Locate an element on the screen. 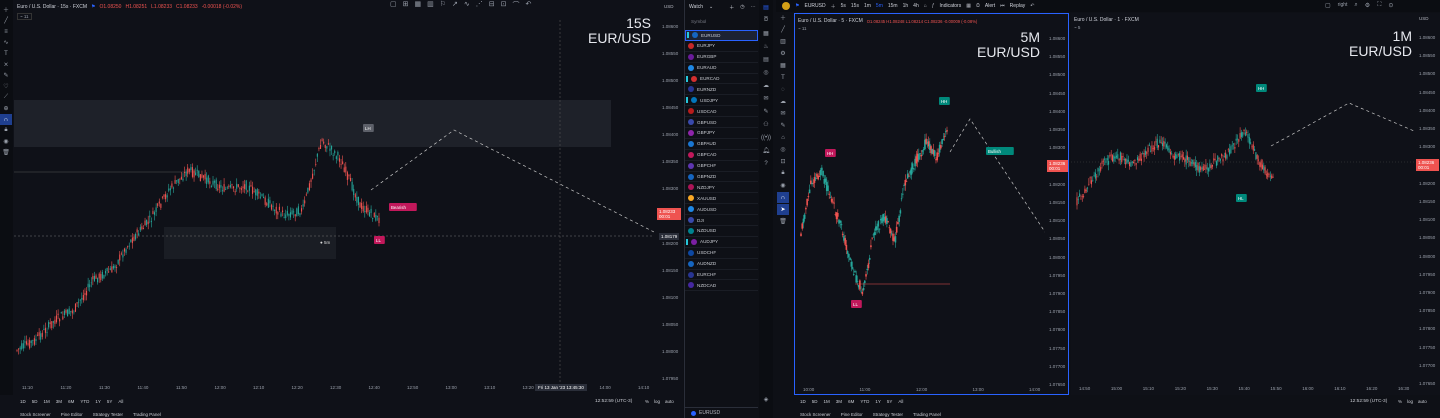 This screenshot has height=418, width=1440. add-symbol-icon: ＋ is located at coordinates (732, 8).